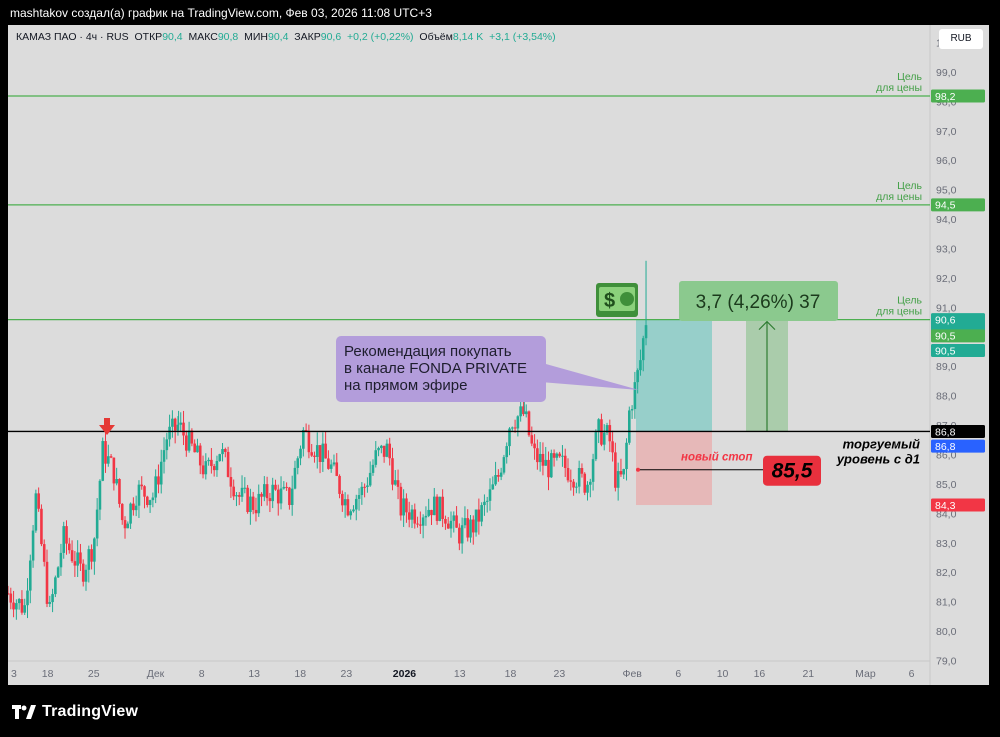 Image resolution: width=1000 pixels, height=737 pixels. What do you see at coordinates (148, 37) in the screenshot?
I see `open-label: ОТКР` at bounding box center [148, 37].